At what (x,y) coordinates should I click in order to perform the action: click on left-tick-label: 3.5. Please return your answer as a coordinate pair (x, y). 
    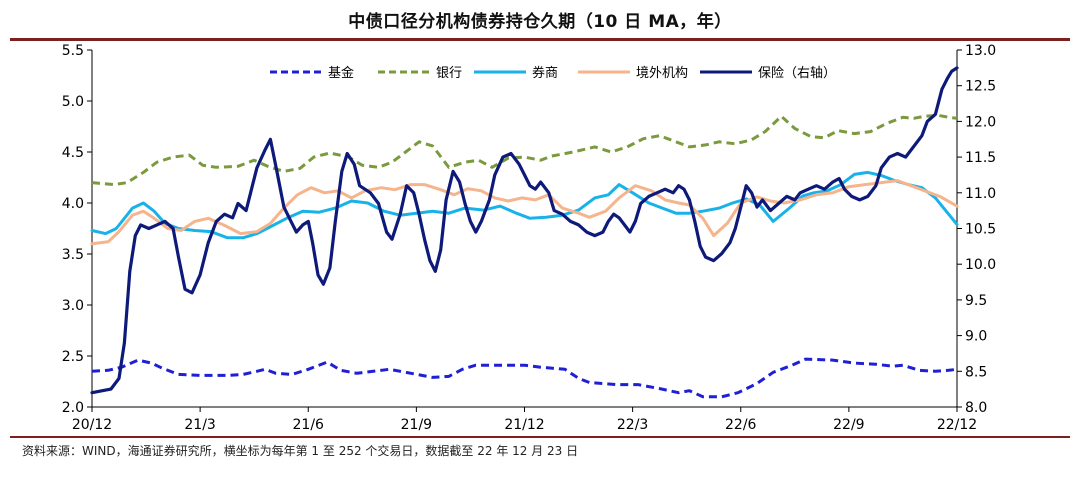
    Looking at the image, I should click on (73, 255).